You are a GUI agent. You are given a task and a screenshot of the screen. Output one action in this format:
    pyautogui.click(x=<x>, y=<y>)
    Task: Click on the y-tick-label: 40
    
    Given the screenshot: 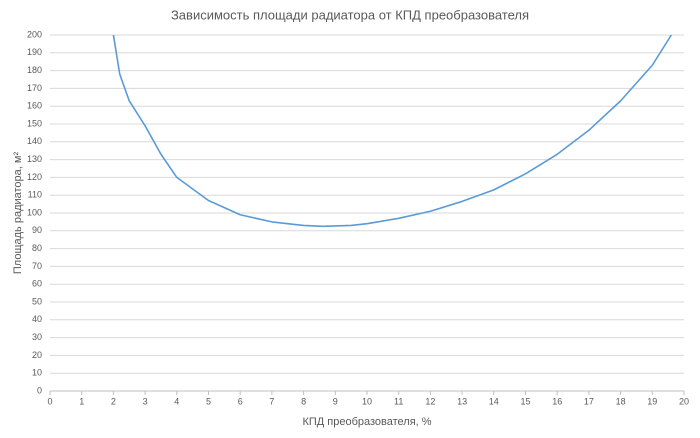 What is the action you would take?
    pyautogui.click(x=37, y=319)
    